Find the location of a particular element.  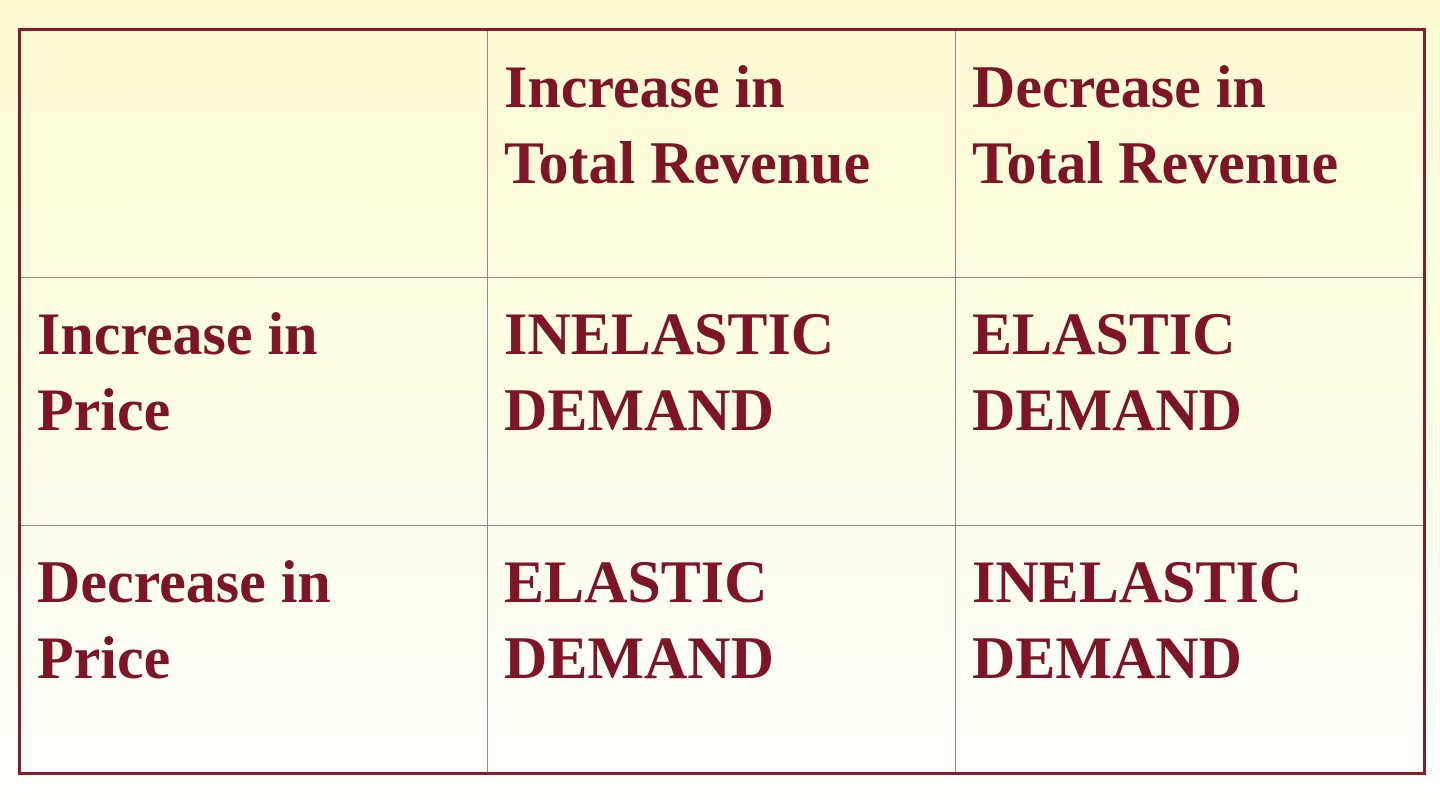

row-label-increase-price: Increase in Price is located at coordinates (253, 401).